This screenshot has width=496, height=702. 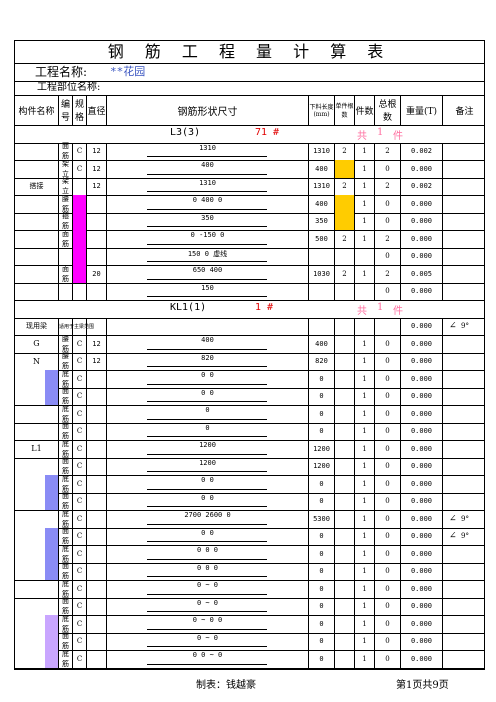 What do you see at coordinates (322, 519) in the screenshot?
I see `cell-len: 5300` at bounding box center [322, 519].